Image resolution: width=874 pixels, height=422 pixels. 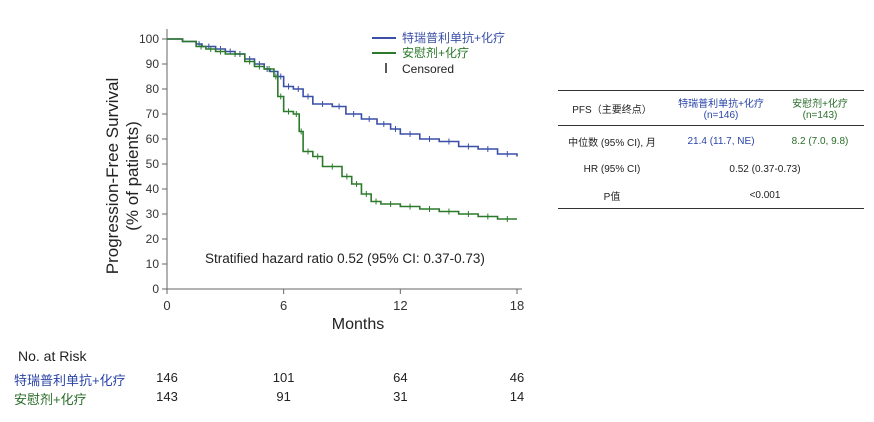 I want to click on median-placebo: 8.2 (7.0, 9.8), so click(x=820, y=141).